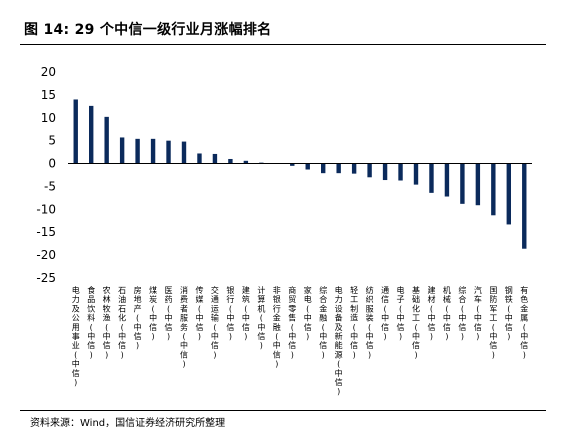 The image size is (565, 435). I want to click on x-category-label: 非银行金融(中信), so click(277, 327).